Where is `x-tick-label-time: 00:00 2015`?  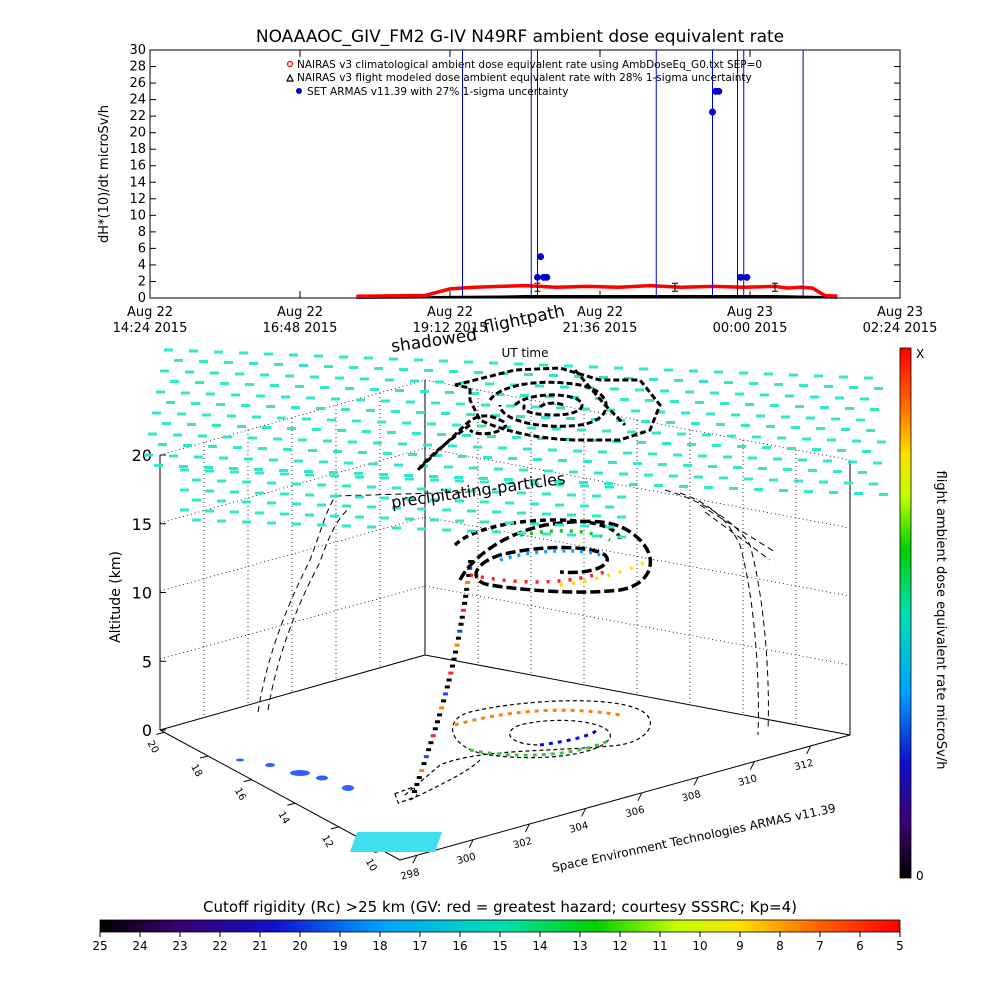
x-tick-label-time: 00:00 2015 is located at coordinates (750, 328).